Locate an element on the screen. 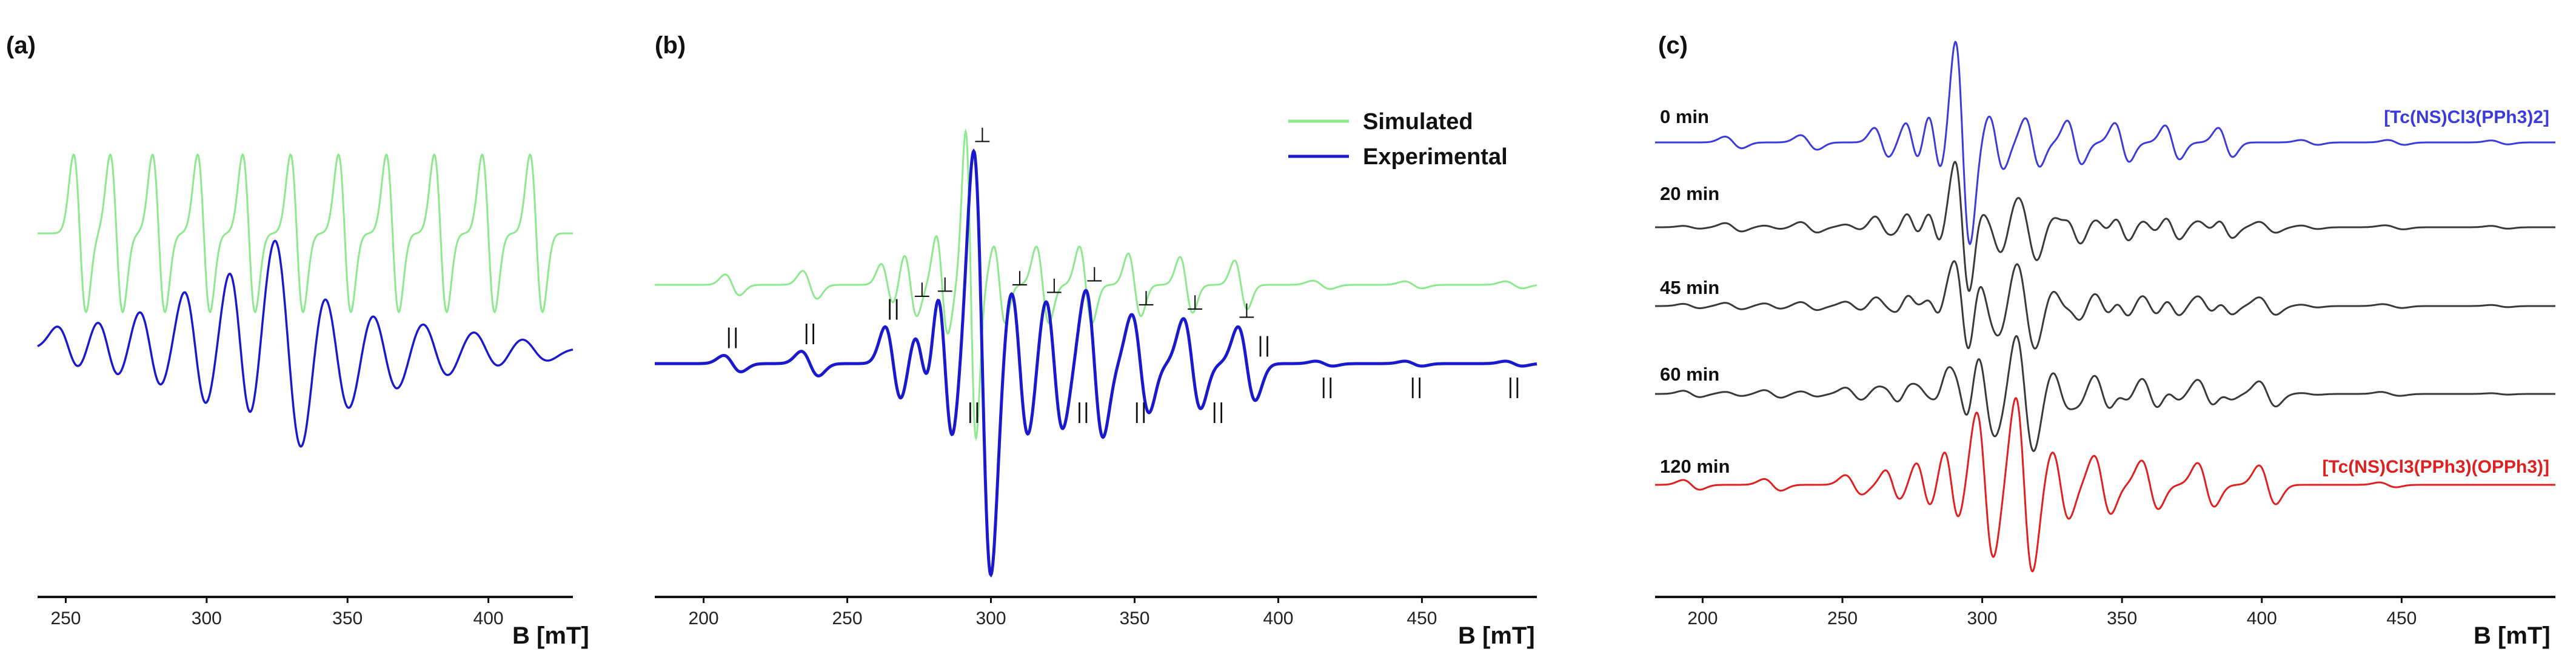  x-ticks-c: 200 250 300 350 400 450 is located at coordinates (2052, 612).